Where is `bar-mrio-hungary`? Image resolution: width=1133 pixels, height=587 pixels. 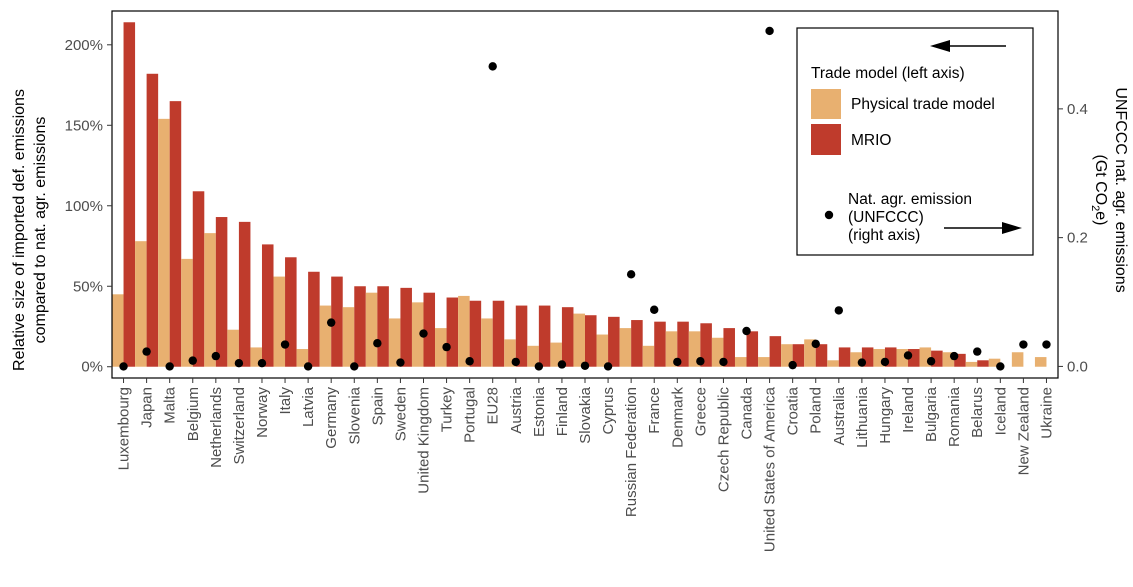 bar-mrio-hungary is located at coordinates (890, 357).